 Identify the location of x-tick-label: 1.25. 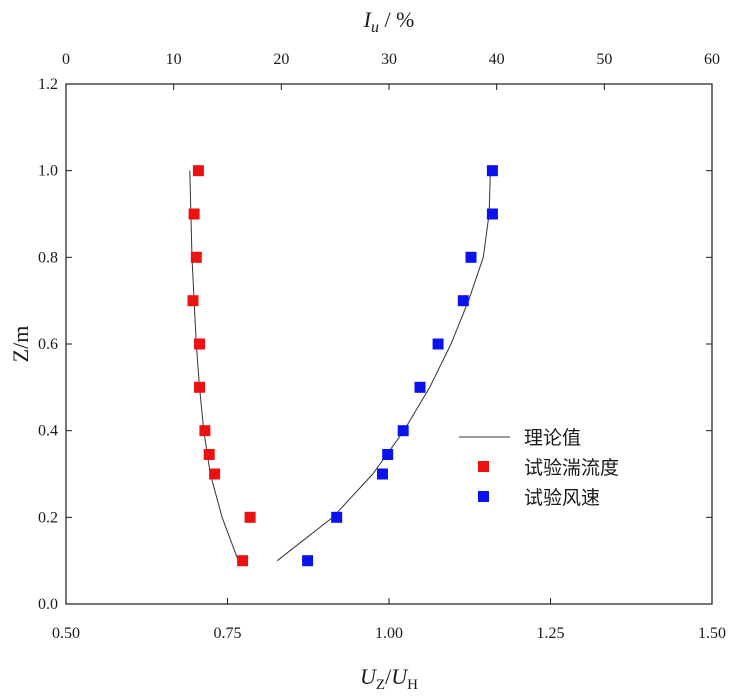
(551, 633).